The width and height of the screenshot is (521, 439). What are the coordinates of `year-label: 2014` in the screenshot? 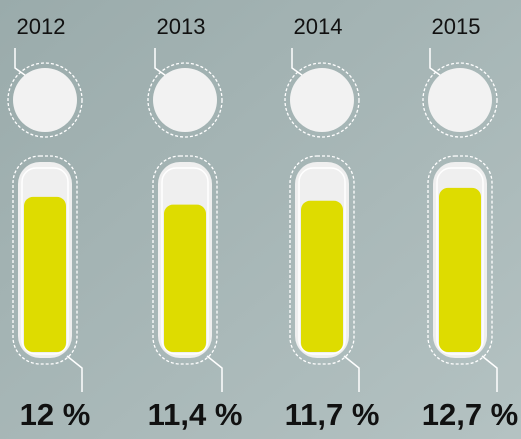 It's located at (318, 26).